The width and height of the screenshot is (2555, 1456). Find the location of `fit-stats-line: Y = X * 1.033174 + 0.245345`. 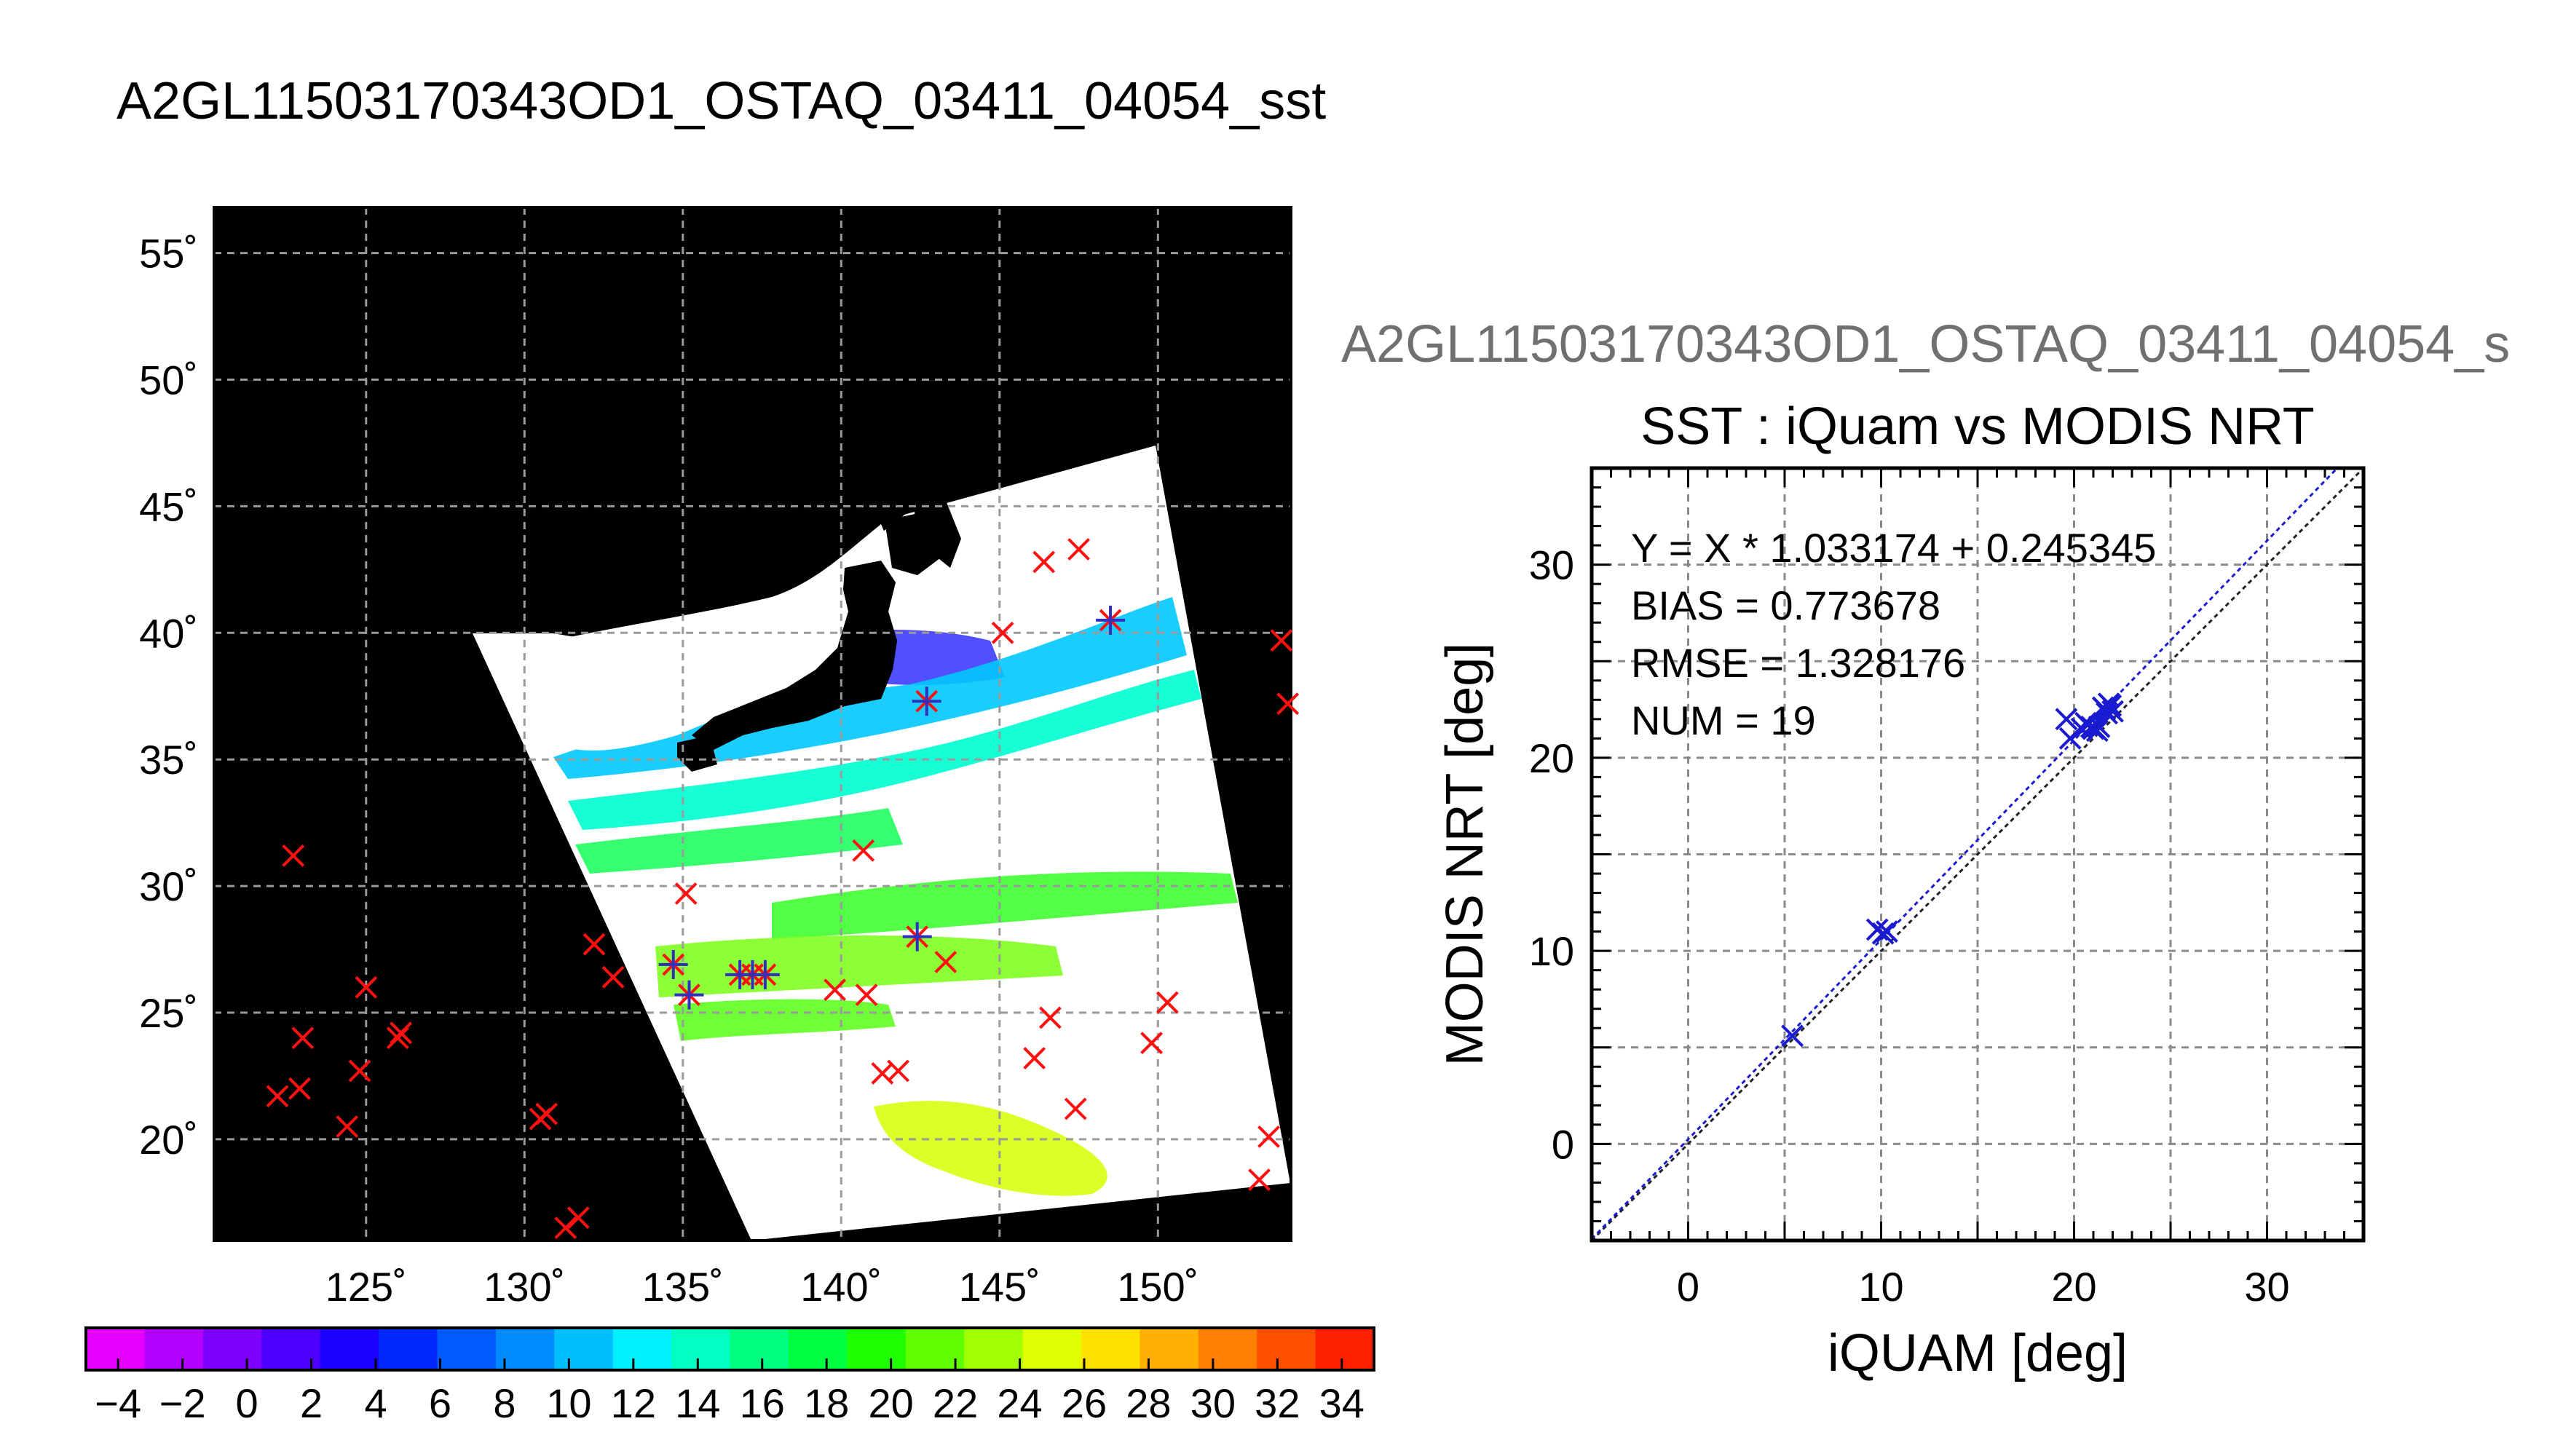

fit-stats-line: Y = X * 1.033174 + 0.245345 is located at coordinates (1893, 548).